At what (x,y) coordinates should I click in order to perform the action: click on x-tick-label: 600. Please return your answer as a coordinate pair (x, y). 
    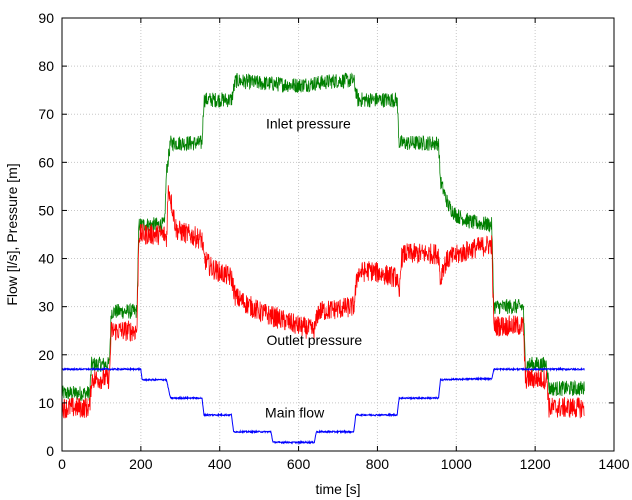
    Looking at the image, I should click on (299, 464).